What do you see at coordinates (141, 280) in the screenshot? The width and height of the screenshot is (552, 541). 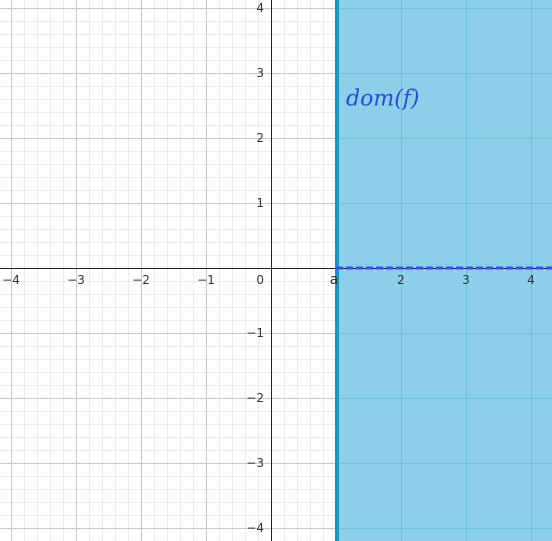 I see `x-tick-label: −2` at bounding box center [141, 280].